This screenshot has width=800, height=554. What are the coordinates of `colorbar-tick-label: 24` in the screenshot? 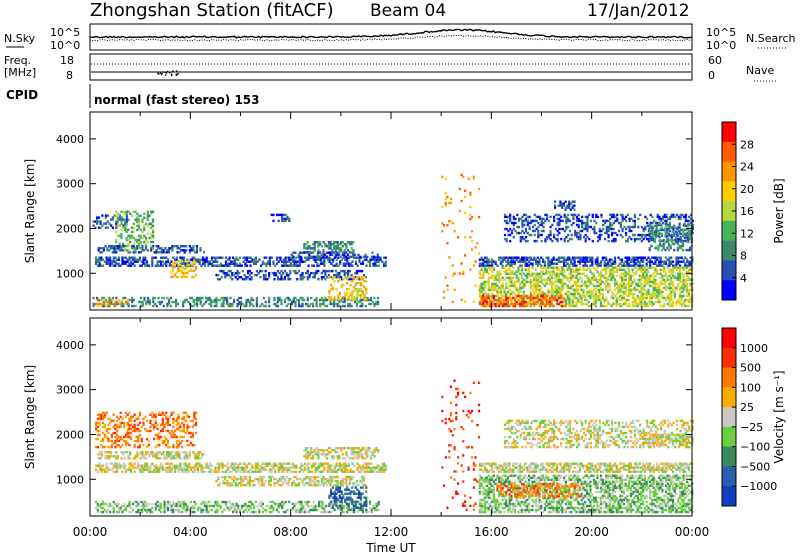 It's located at (747, 167).